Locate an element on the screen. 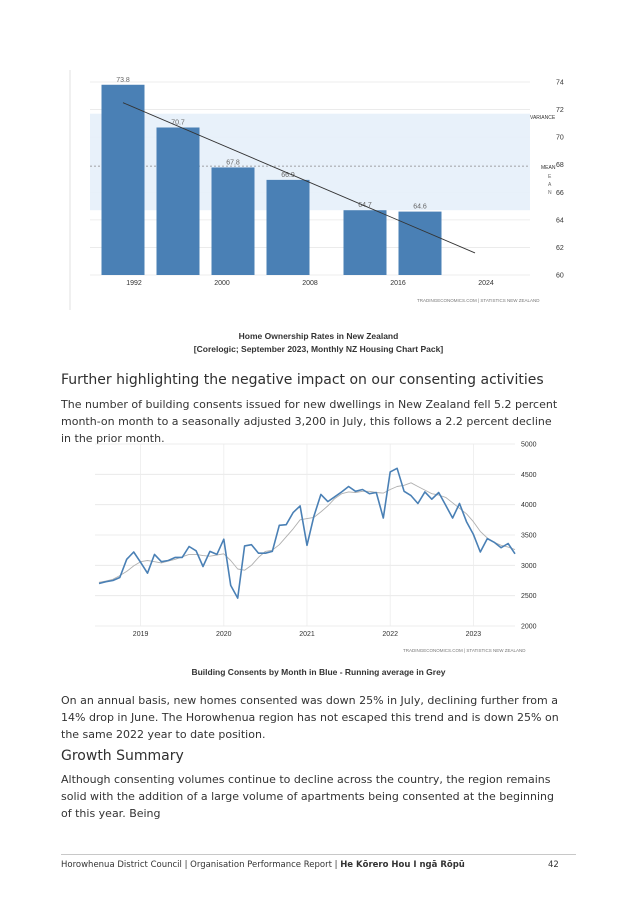 Image resolution: width=637 pixels, height=901 pixels. page-number: 42 is located at coordinates (553, 865).